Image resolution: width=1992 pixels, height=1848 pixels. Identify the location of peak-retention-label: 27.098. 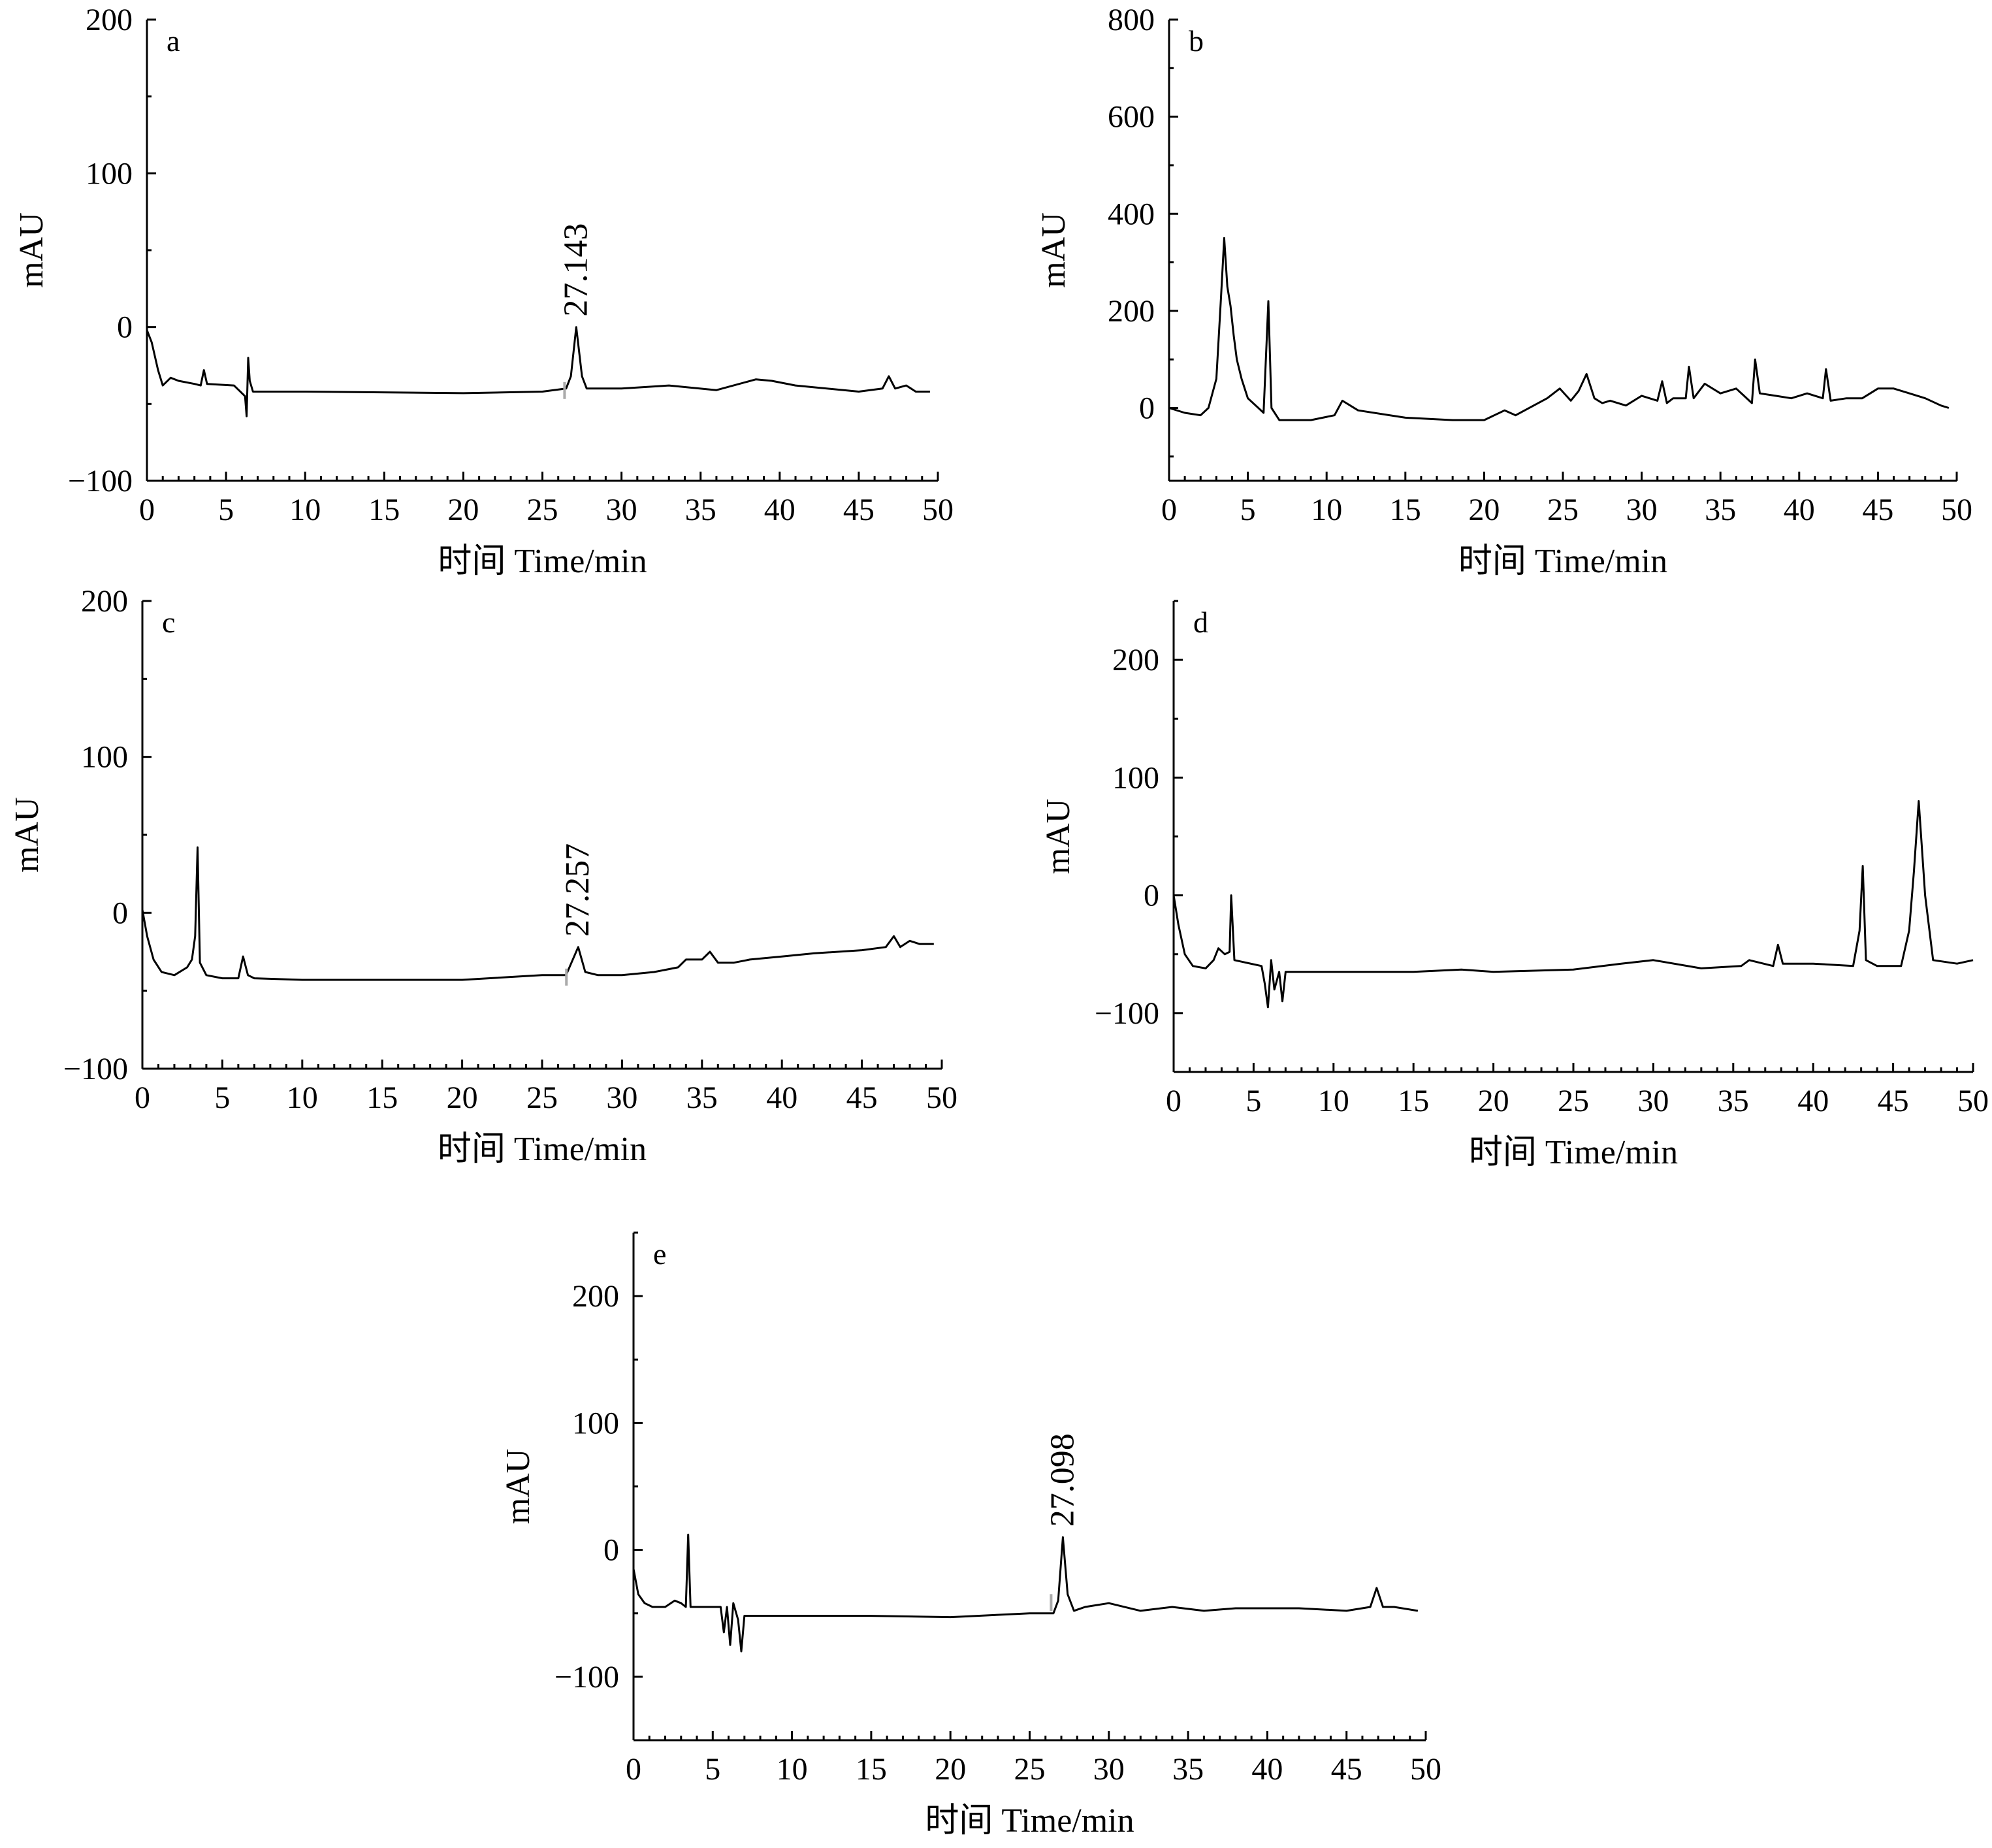
(1062, 1480).